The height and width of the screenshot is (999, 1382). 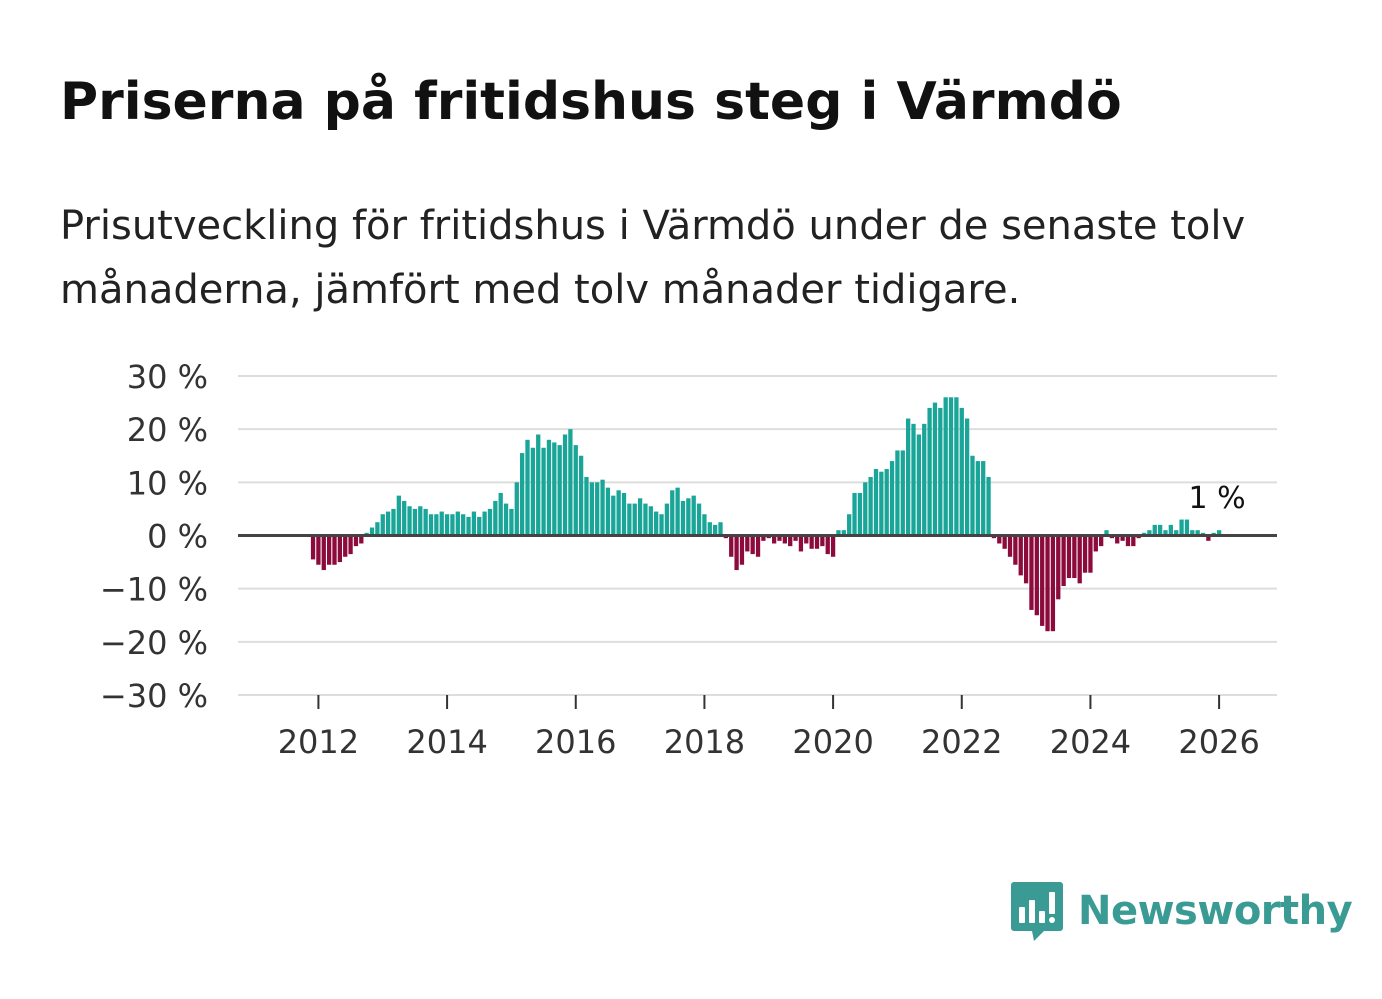 What do you see at coordinates (832, 742) in the screenshot?
I see `x-tick-label: 2020` at bounding box center [832, 742].